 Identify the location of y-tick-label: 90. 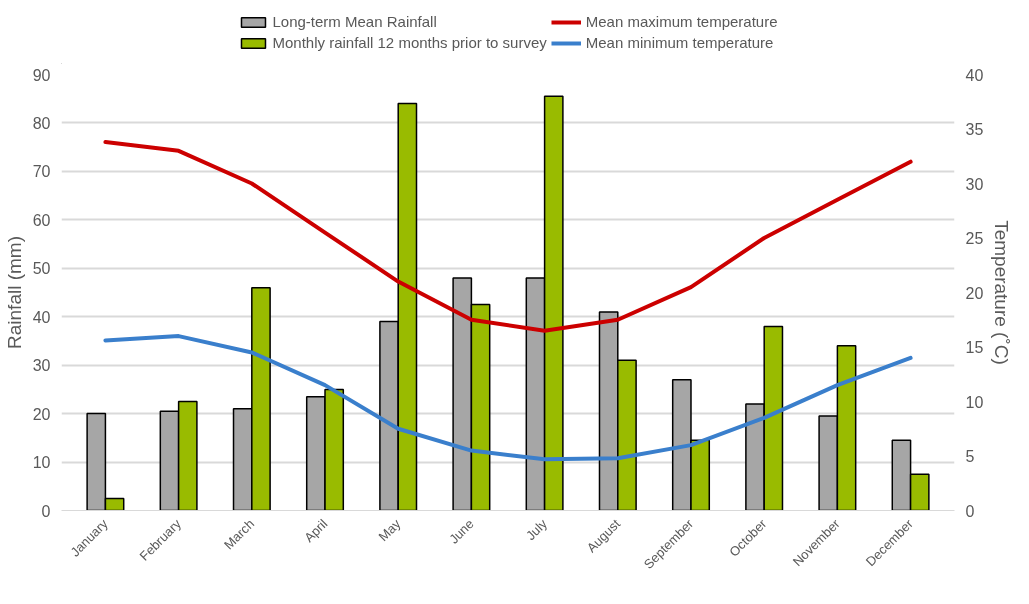
(41, 75).